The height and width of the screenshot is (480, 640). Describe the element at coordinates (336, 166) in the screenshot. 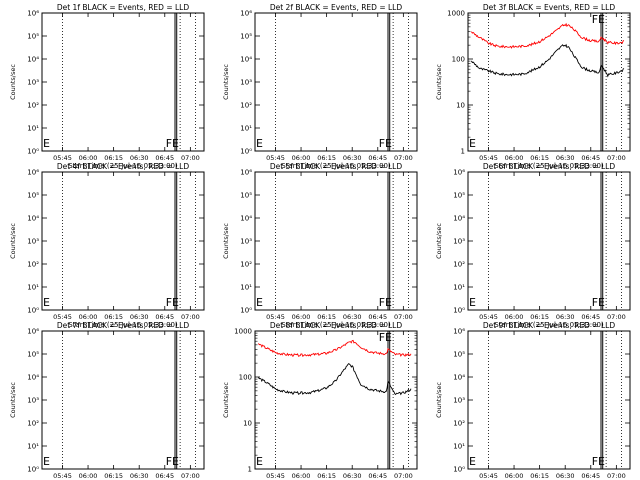

I see `chart-title: Det 5f BLACK = Events, RED = LLD` at that location.